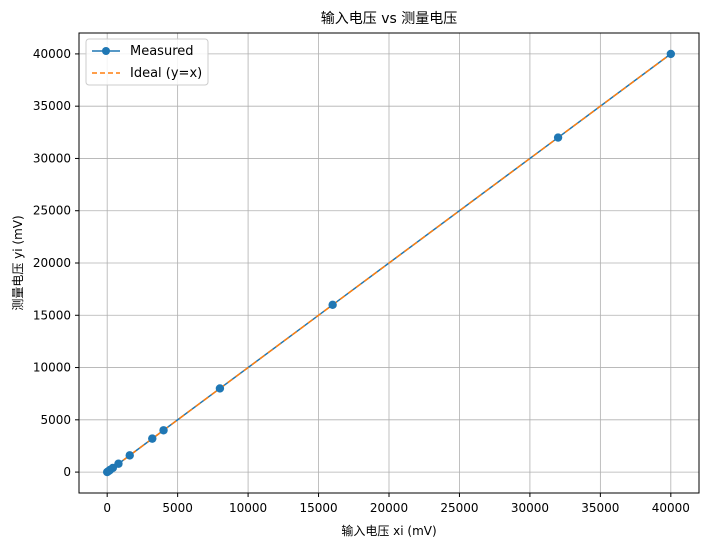 The image size is (709, 547). I want to click on x-axis-label: 输入电压 xi (mV), so click(388, 530).